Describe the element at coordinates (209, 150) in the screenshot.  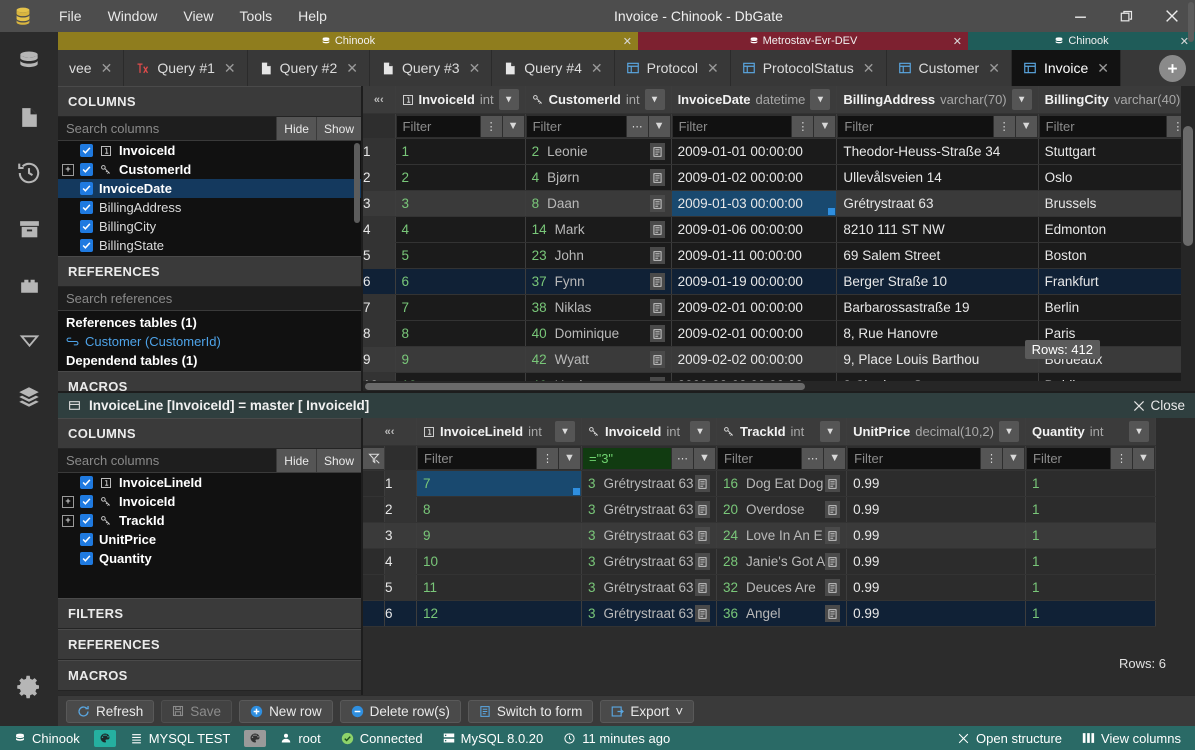
I see `column-item-invoiceid: InvoiceId` at that location.